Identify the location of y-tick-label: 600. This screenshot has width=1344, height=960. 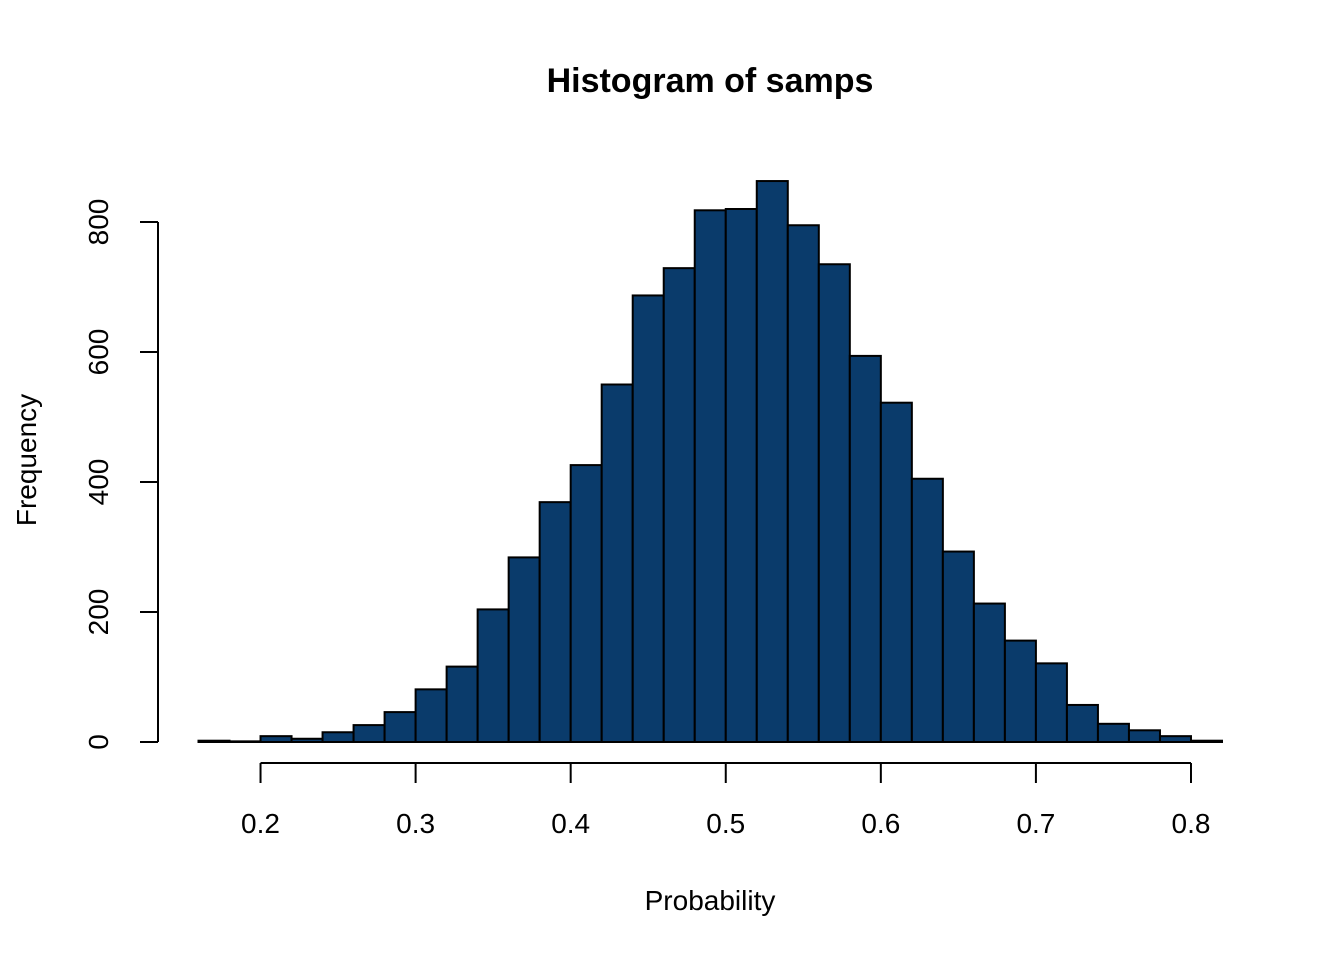
(98, 352).